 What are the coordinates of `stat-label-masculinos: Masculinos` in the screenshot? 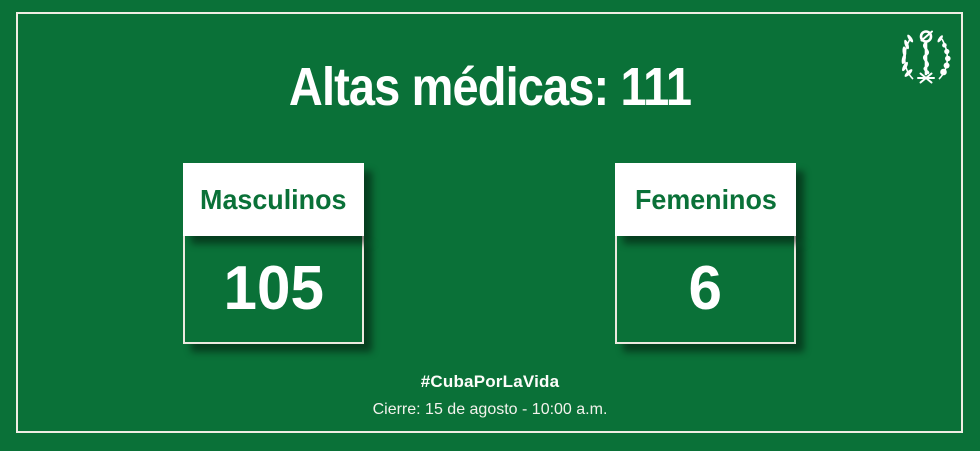 It's located at (273, 199).